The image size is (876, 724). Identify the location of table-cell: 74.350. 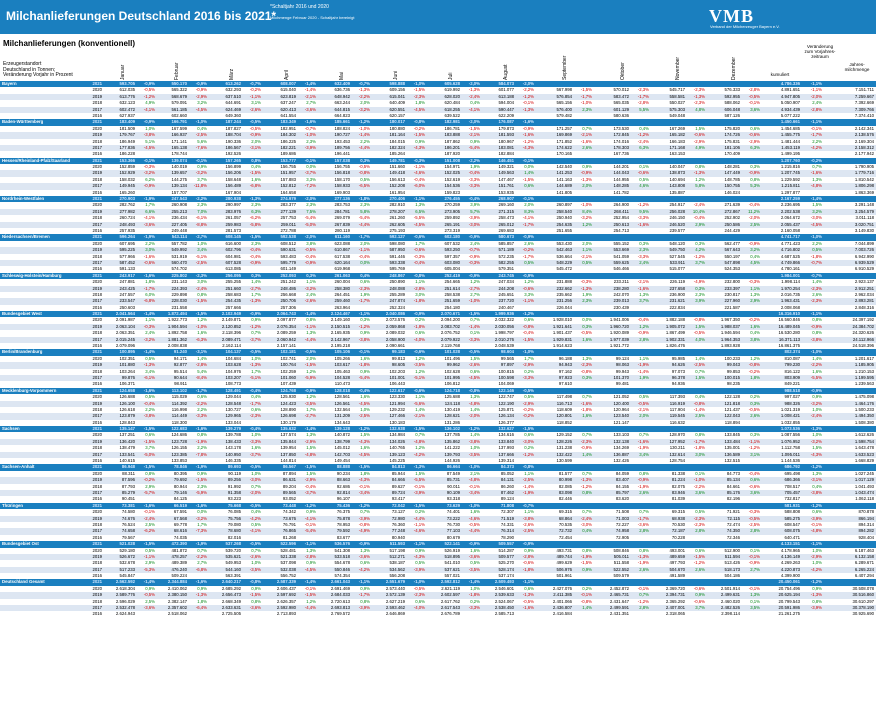
(733, 531).